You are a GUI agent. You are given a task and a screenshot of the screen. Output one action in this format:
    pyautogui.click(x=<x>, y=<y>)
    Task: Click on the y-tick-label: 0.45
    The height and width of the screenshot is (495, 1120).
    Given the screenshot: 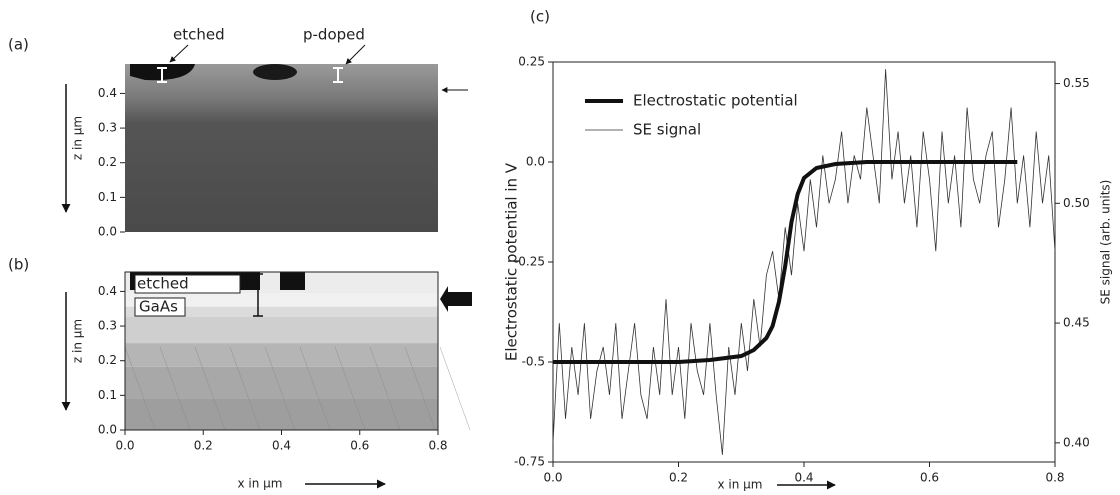 What is the action you would take?
    pyautogui.click(x=1076, y=323)
    